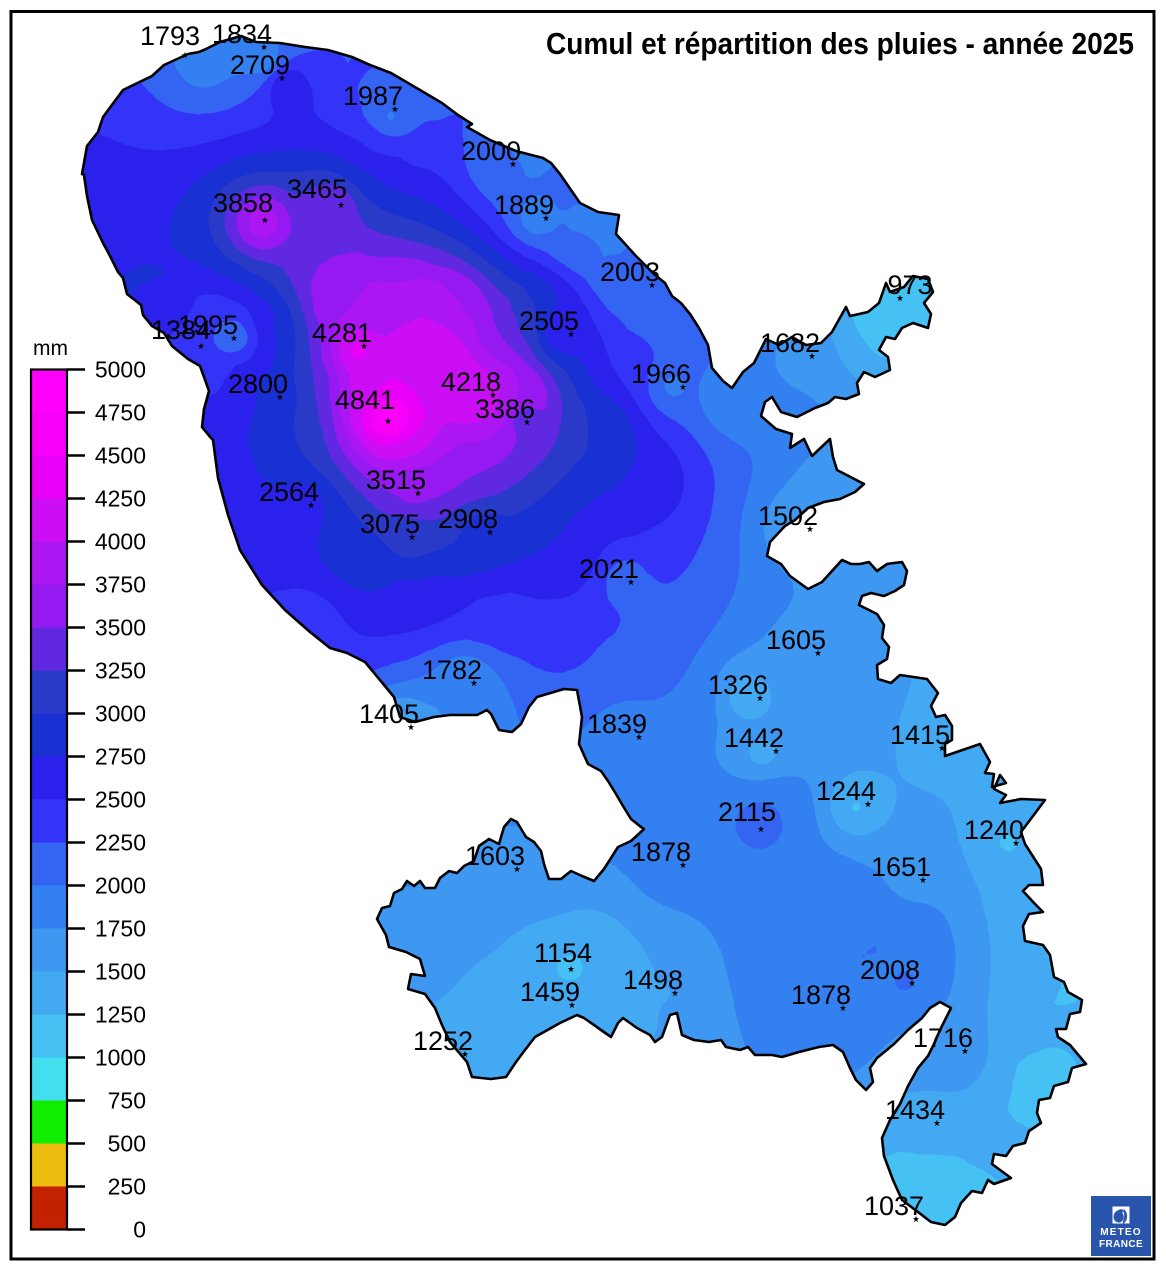 The image size is (1166, 1271). What do you see at coordinates (120, 585) in the screenshot?
I see `svg-text: 3750` at bounding box center [120, 585].